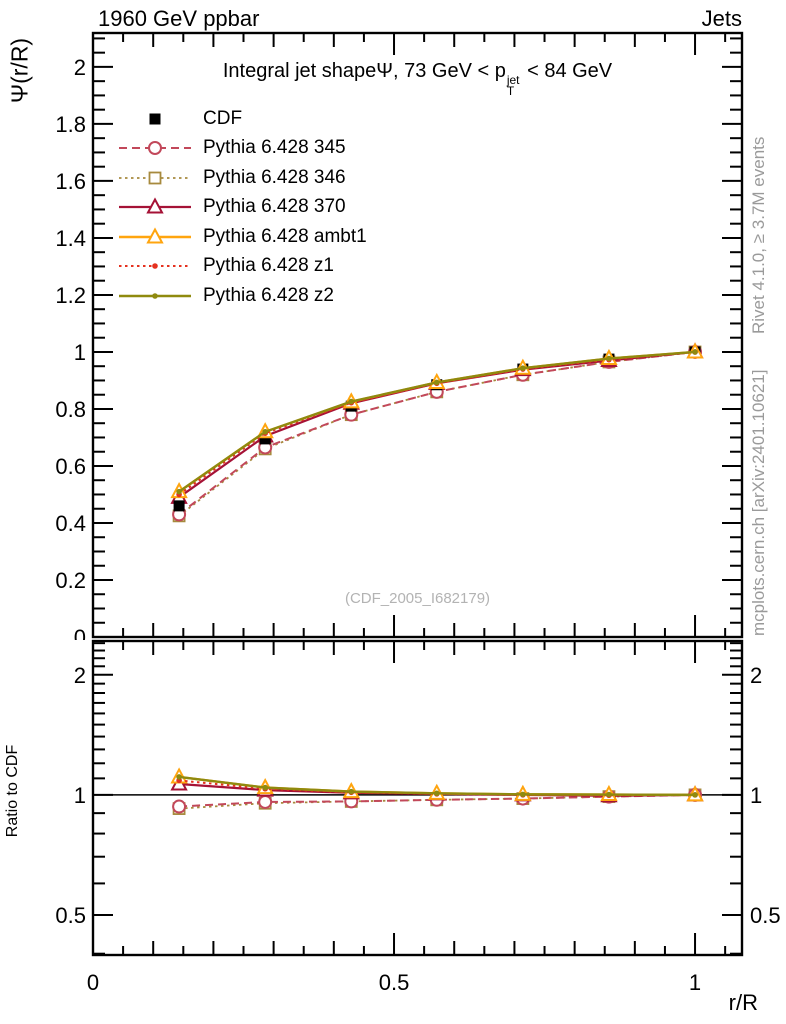  Describe the element at coordinates (417, 598) in the screenshot. I see `analysis-id-watermark: (CDF_2005_I682179)` at that location.